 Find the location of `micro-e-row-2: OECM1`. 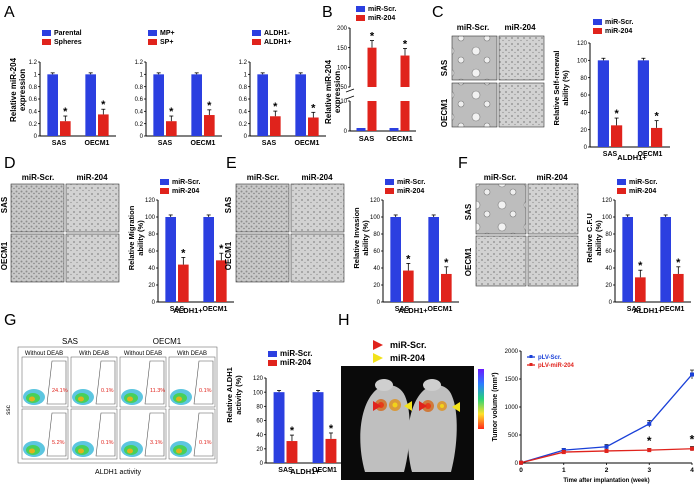

micro-e-row-2: OECM1 is located at coordinates (228, 255).